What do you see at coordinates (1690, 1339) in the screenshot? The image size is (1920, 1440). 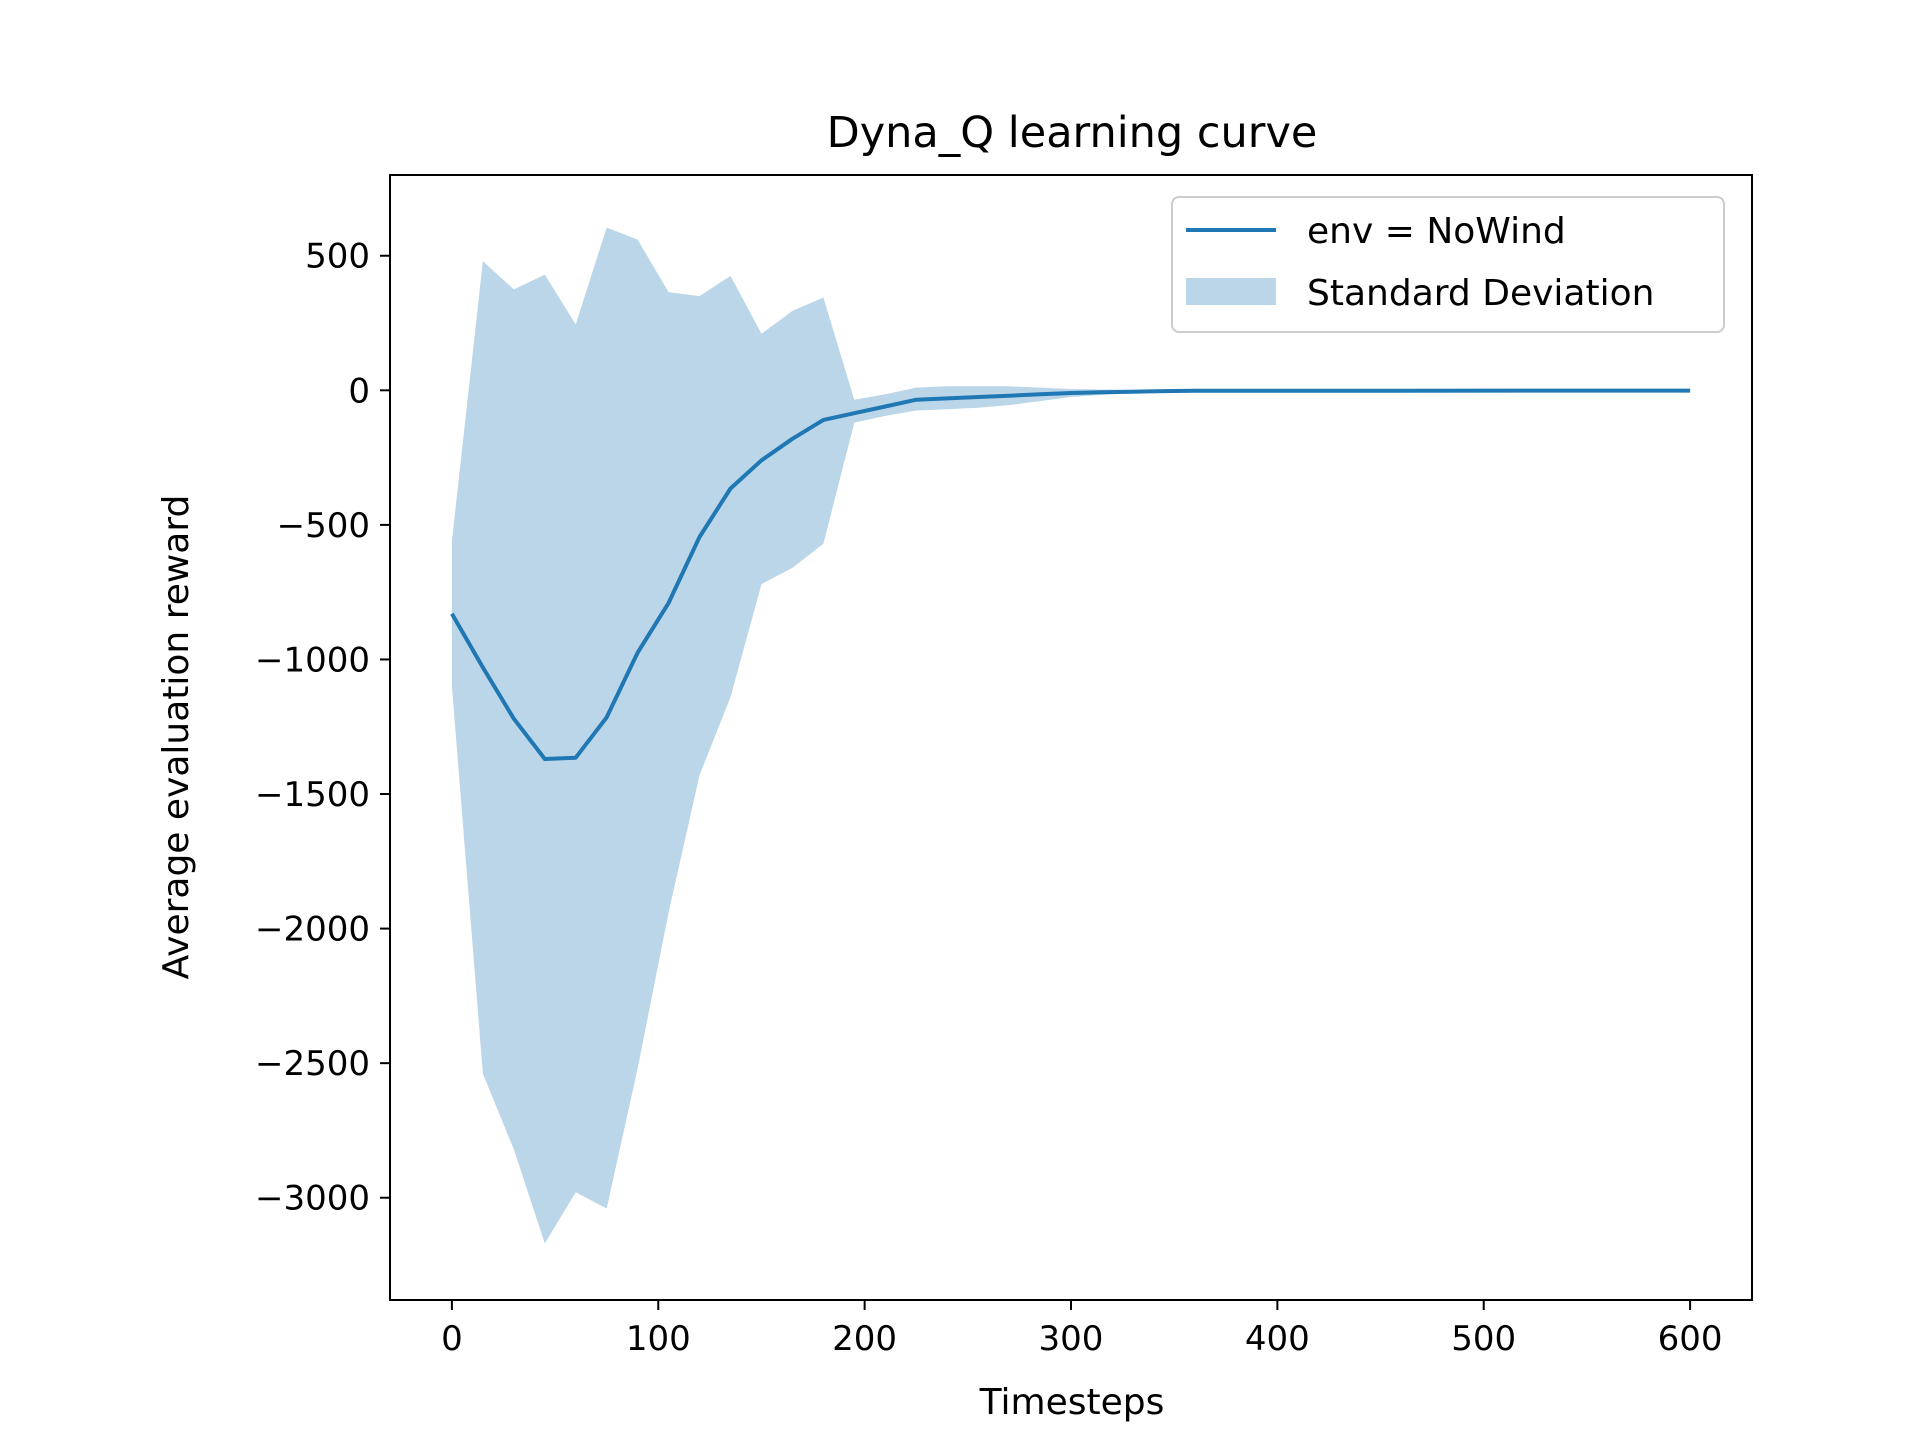 I see `x-tick-label: 600` at bounding box center [1690, 1339].